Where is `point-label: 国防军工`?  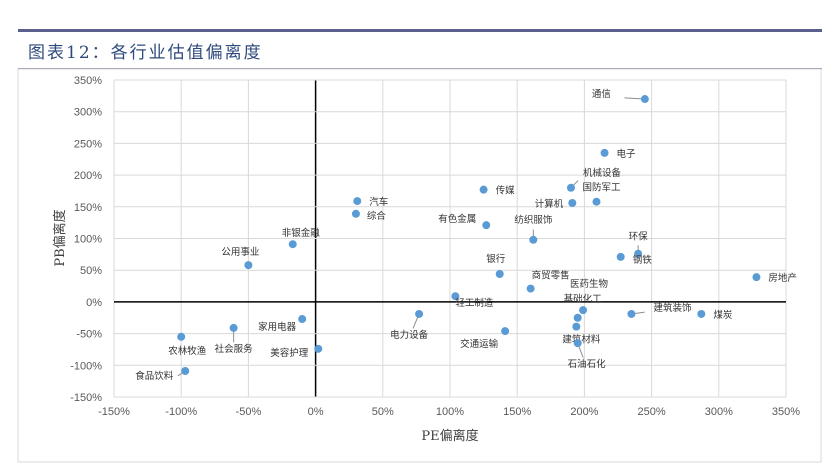
point-label: 国防军工 is located at coordinates (601, 188).